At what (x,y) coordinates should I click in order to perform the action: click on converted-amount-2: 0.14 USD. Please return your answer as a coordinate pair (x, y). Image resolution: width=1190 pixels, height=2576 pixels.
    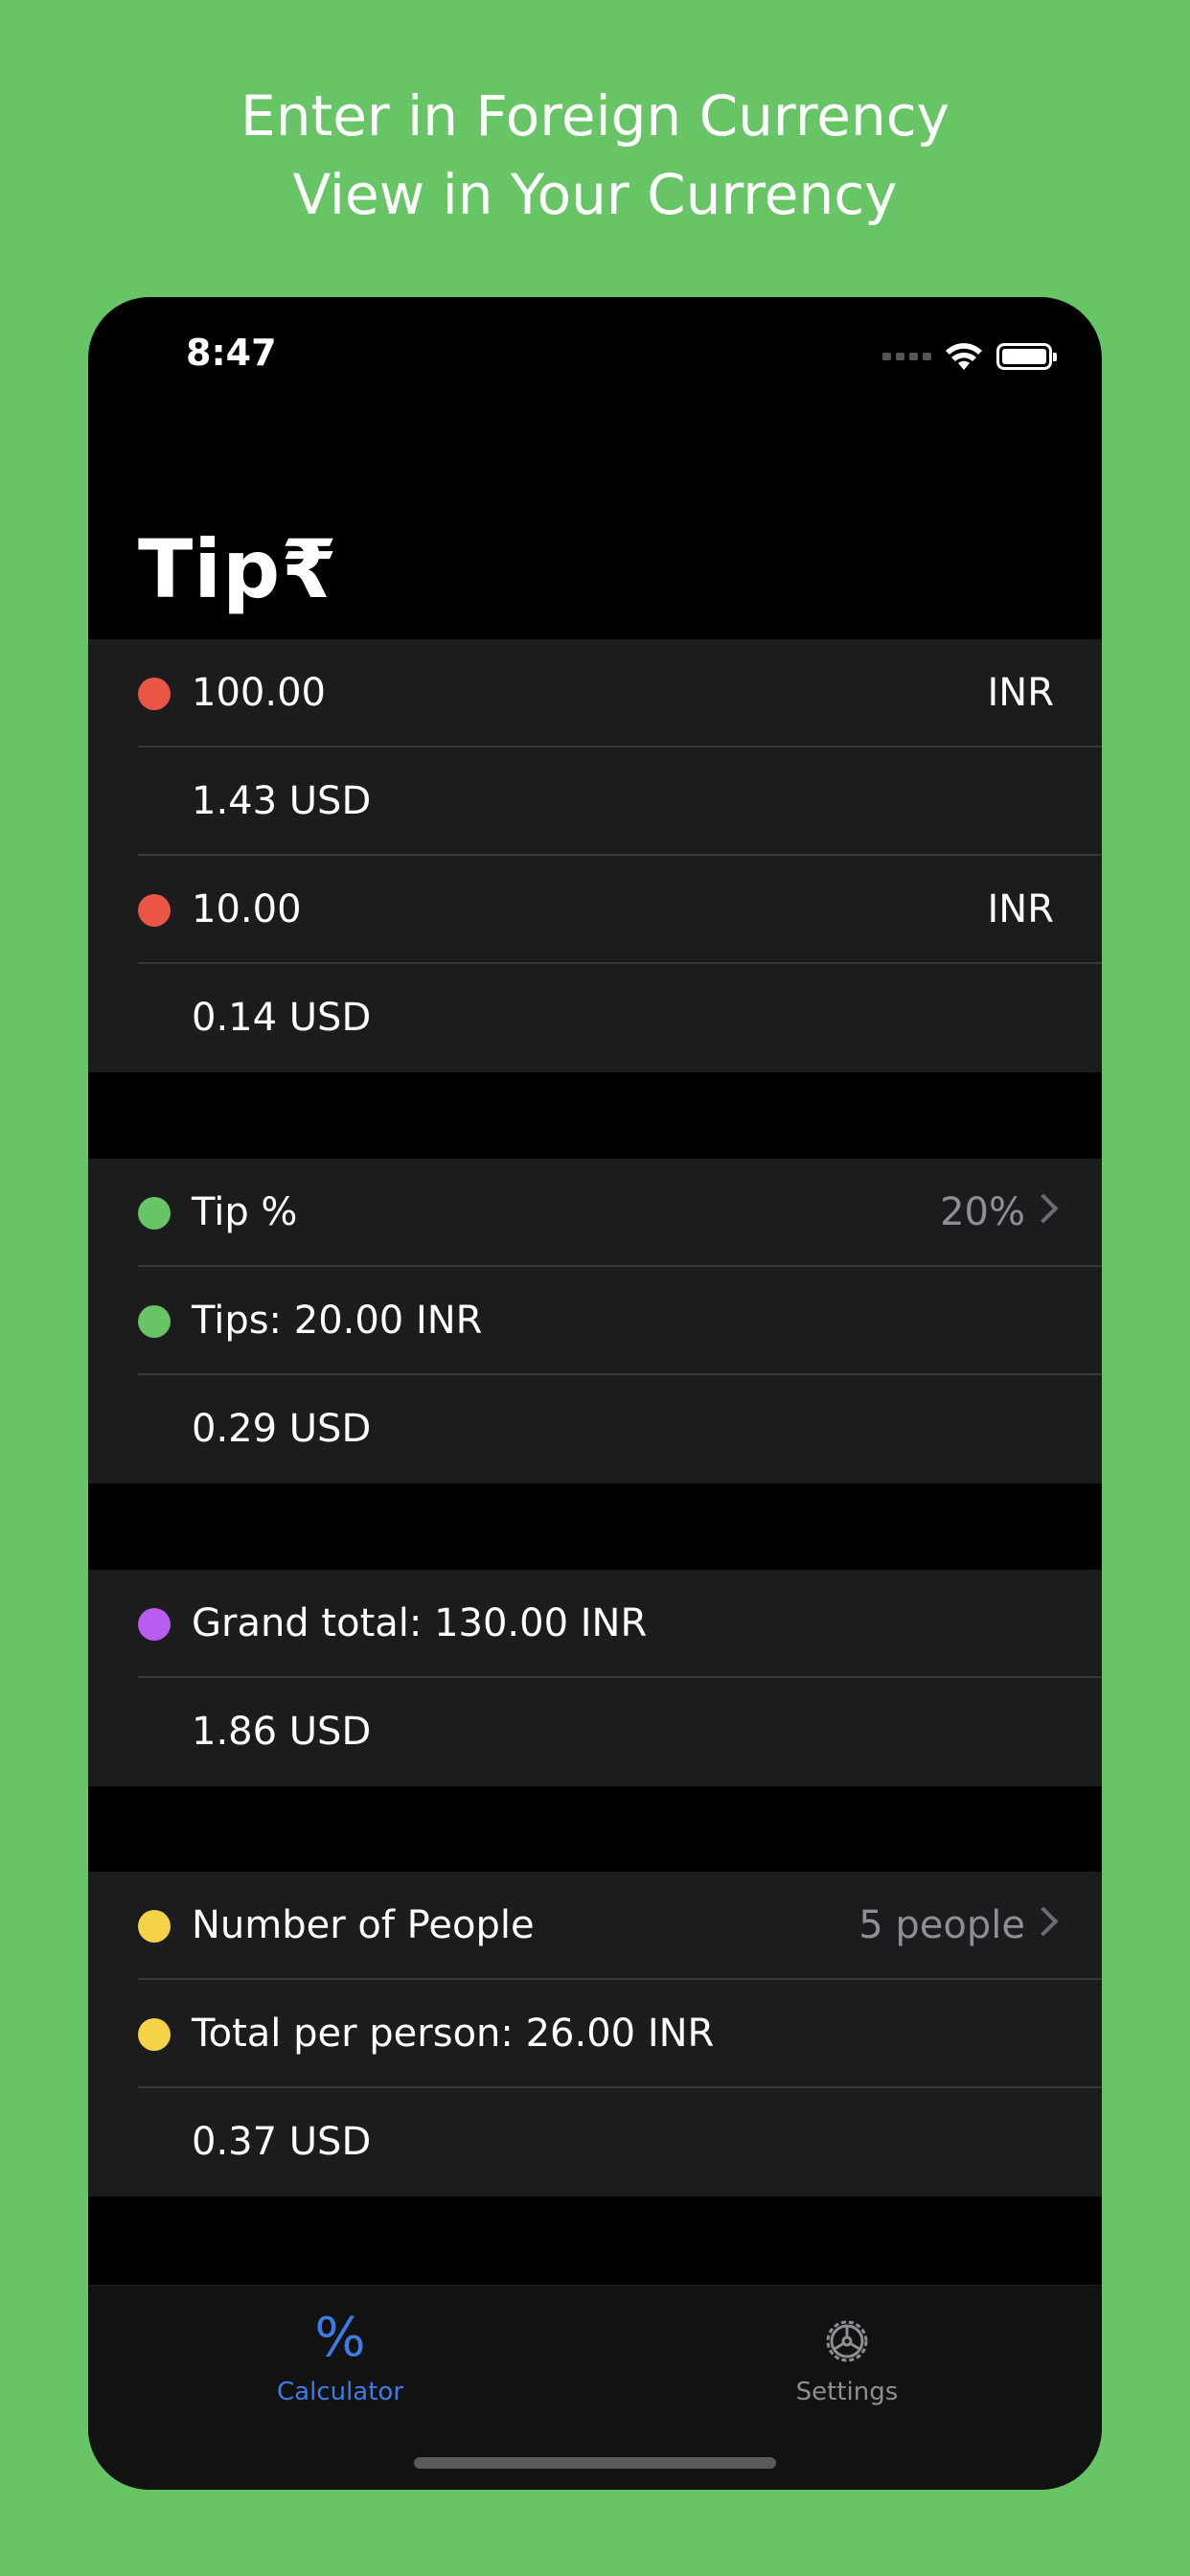
    Looking at the image, I should click on (282, 1018).